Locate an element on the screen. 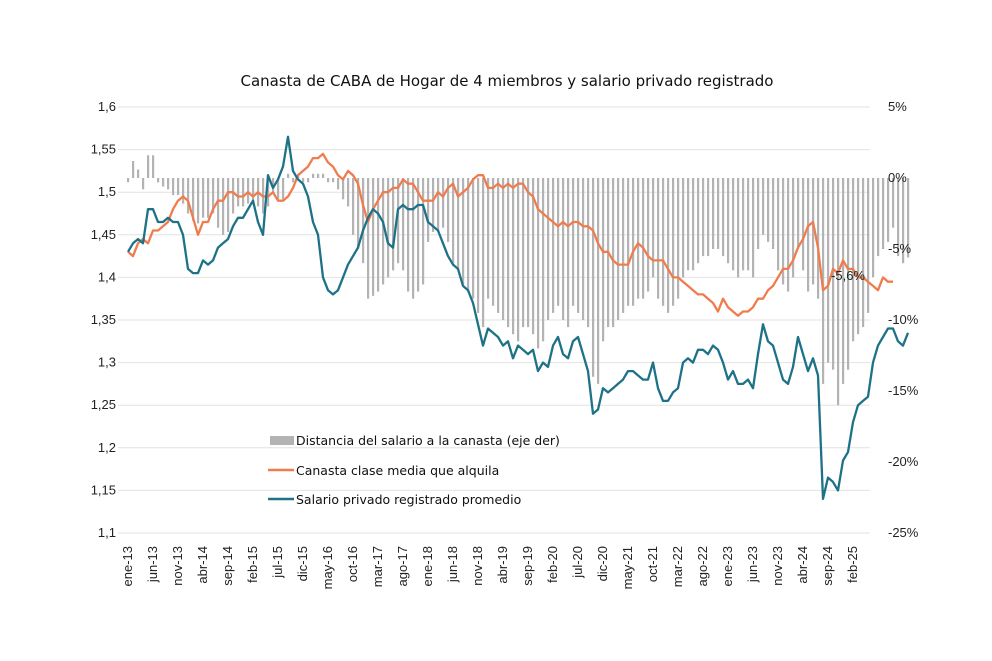 Image resolution: width=992 pixels, height=661 pixels. y-right-tick-label: -5% is located at coordinates (900, 248).